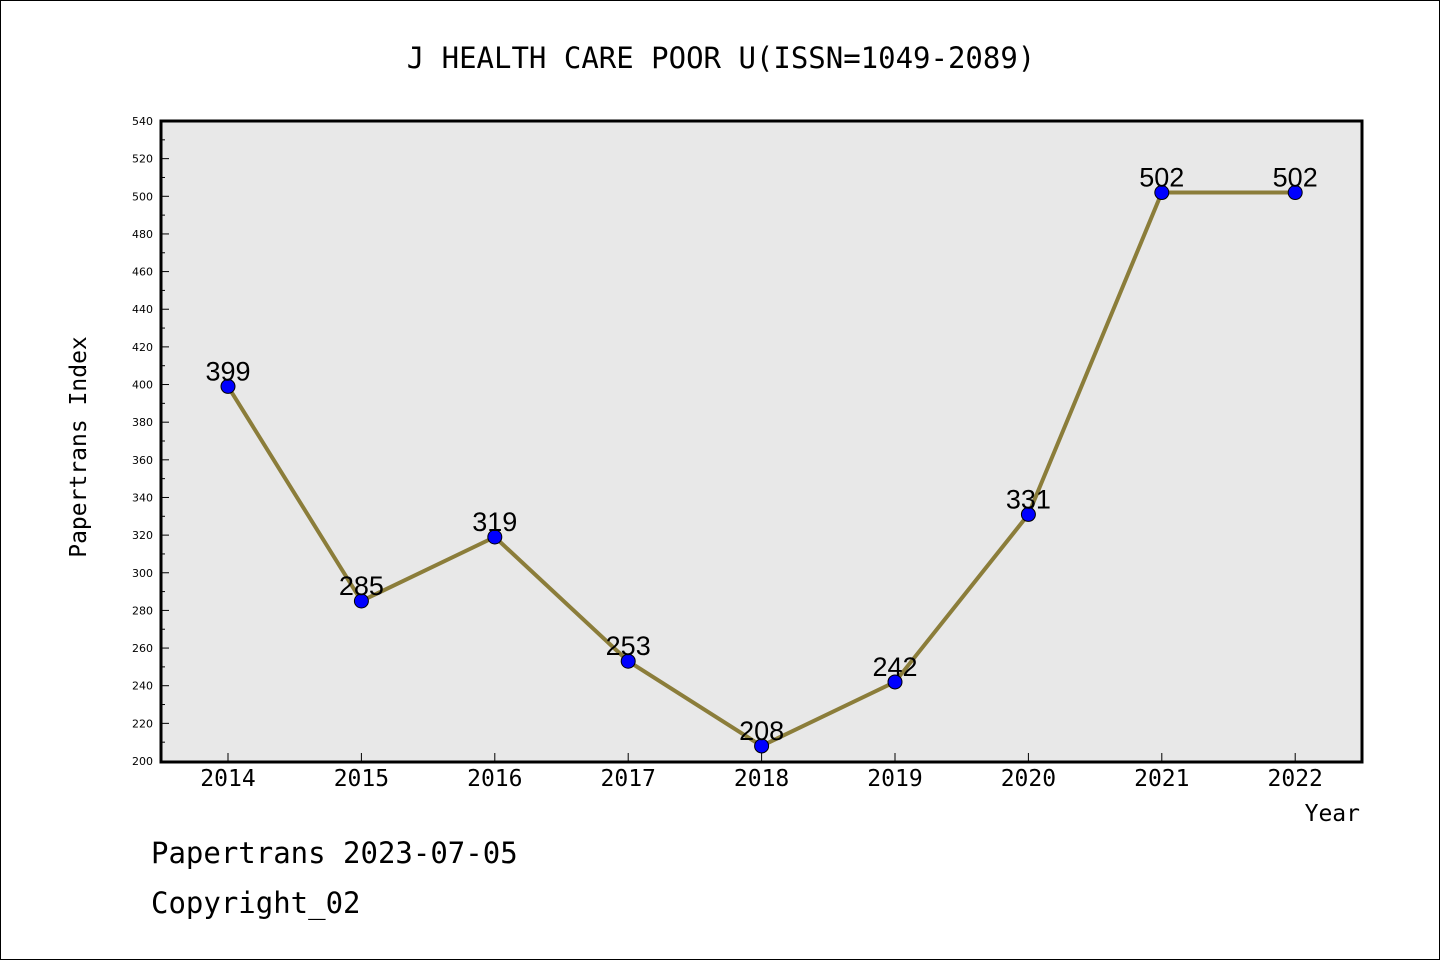  What do you see at coordinates (1028, 499) in the screenshot?
I see `data-label: 331` at bounding box center [1028, 499].